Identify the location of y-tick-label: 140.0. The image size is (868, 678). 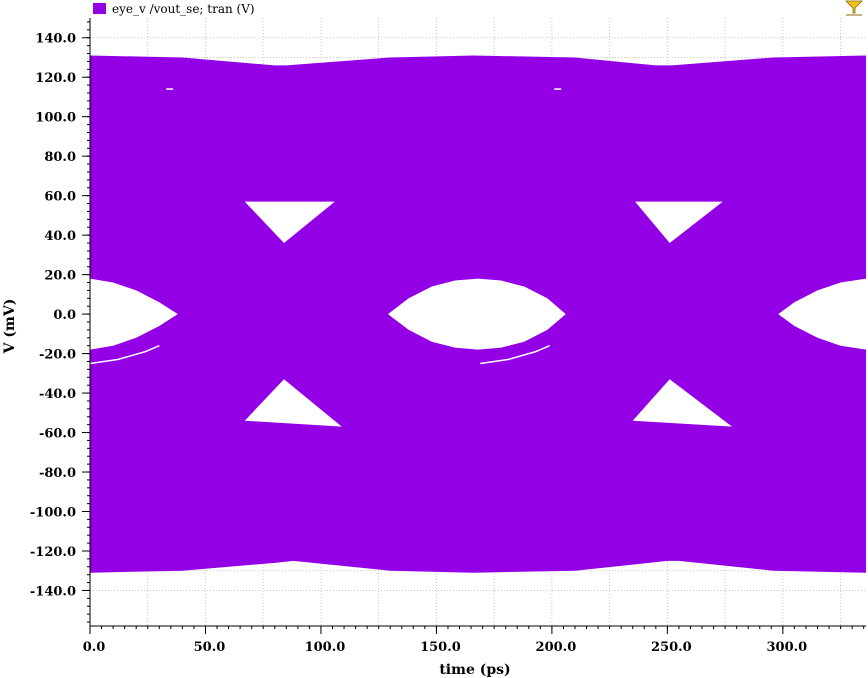
(55, 39).